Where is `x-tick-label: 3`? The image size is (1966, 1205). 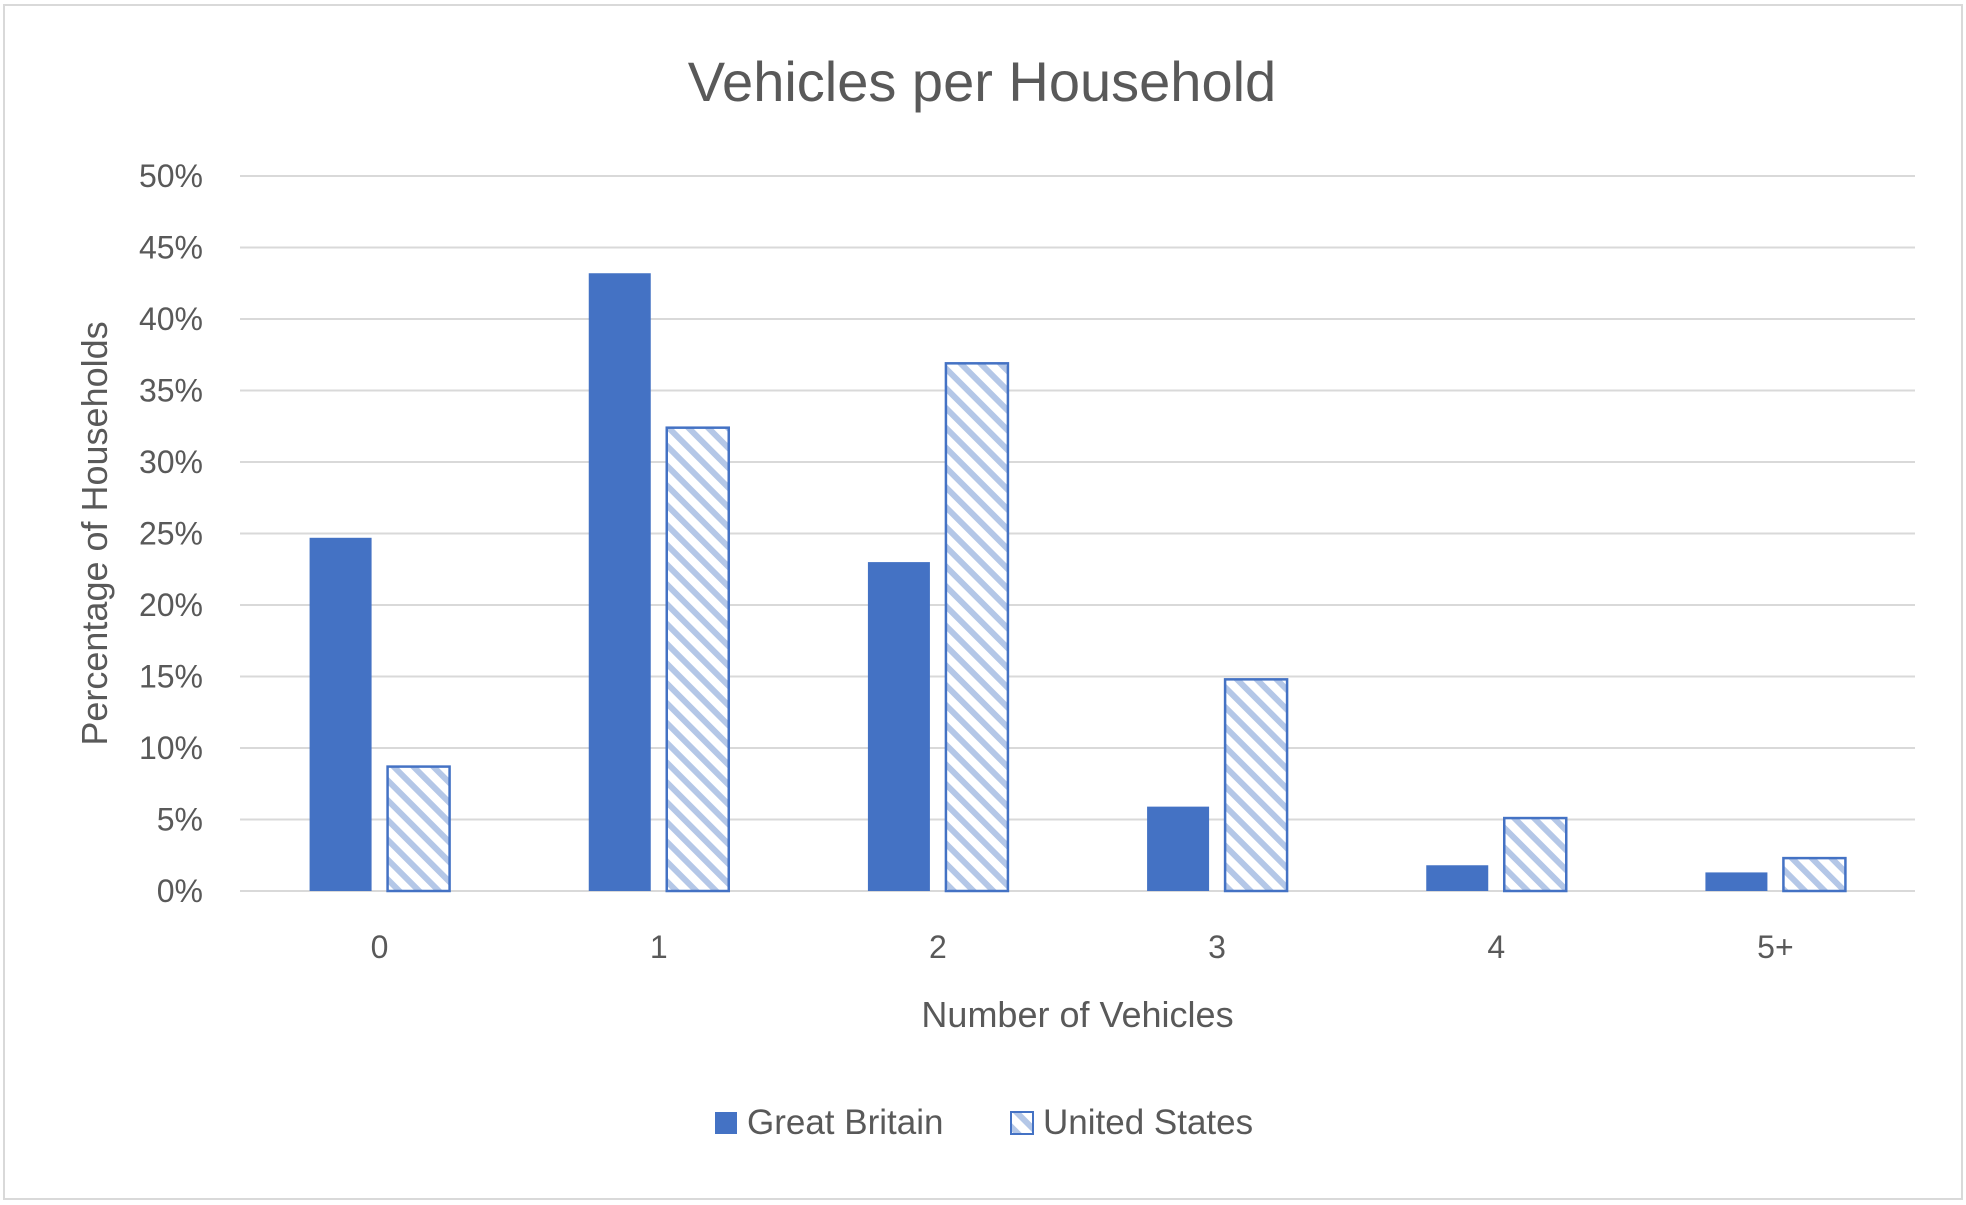
x-tick-label: 3 is located at coordinates (1217, 947).